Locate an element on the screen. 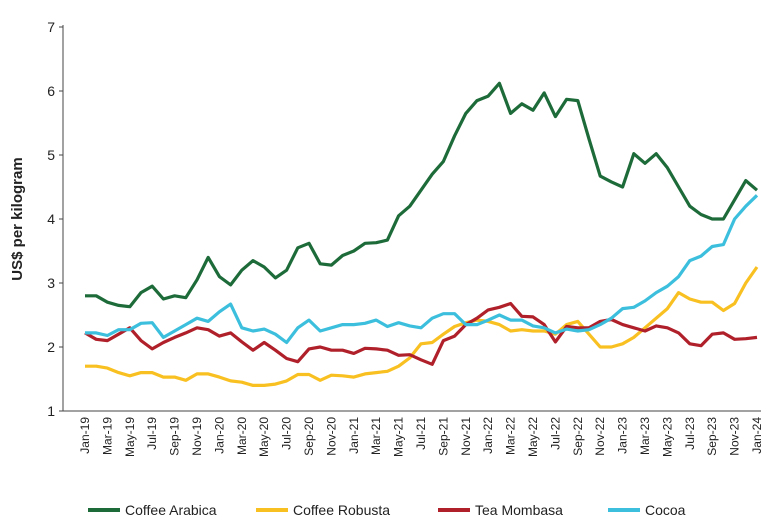  legend-label: Tea Mombasa is located at coordinates (519, 510).